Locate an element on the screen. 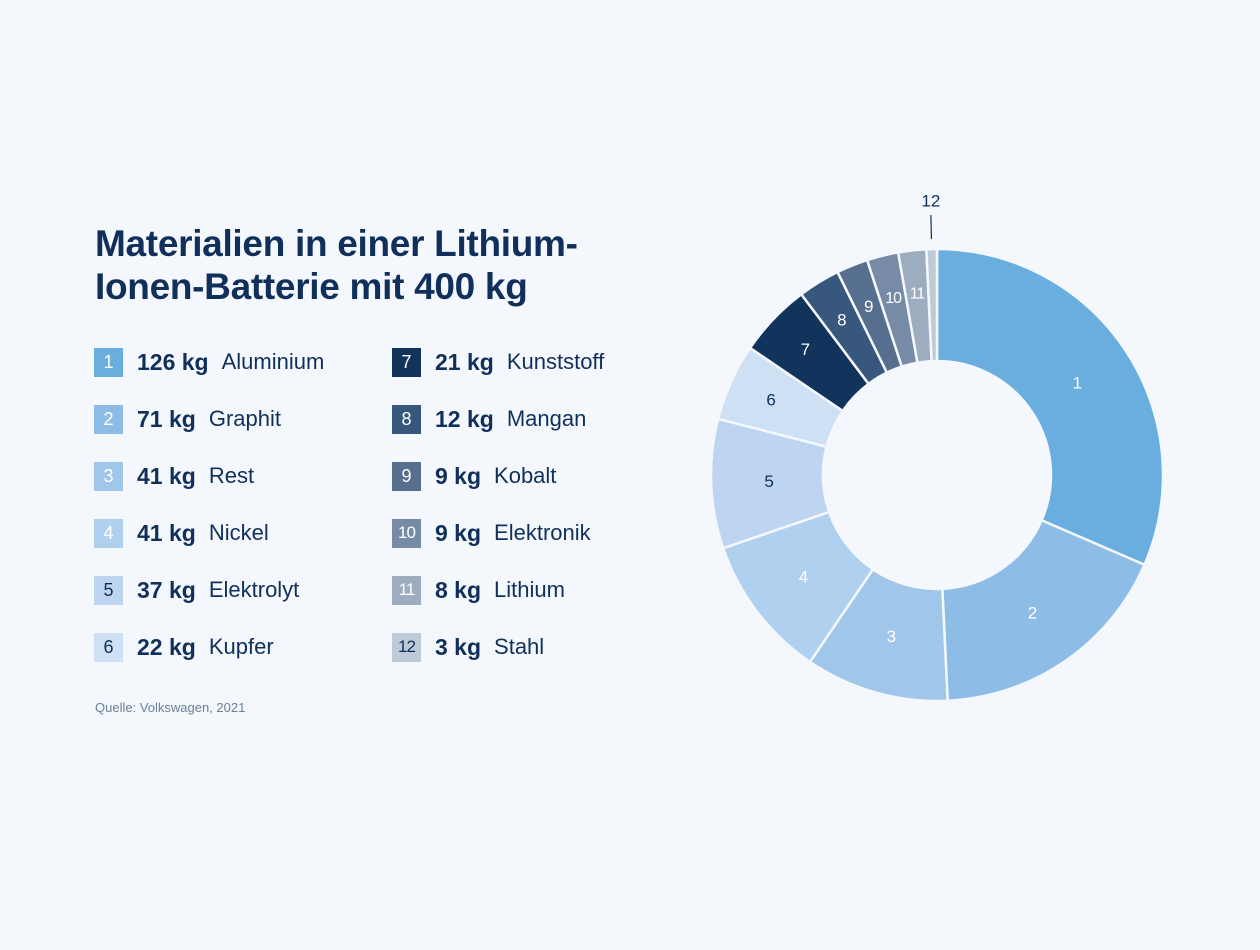 The height and width of the screenshot is (950, 1260). legend-value-4: 41 kg is located at coordinates (166, 532).